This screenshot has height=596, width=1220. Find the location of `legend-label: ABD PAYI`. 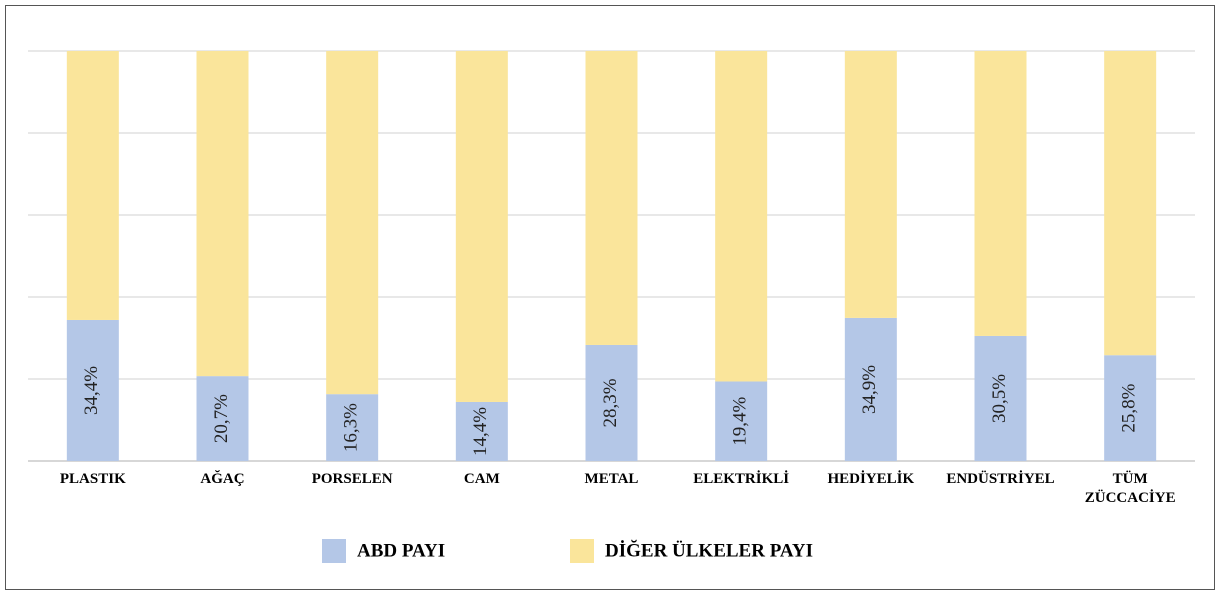

legend-label: ABD PAYI is located at coordinates (401, 550).